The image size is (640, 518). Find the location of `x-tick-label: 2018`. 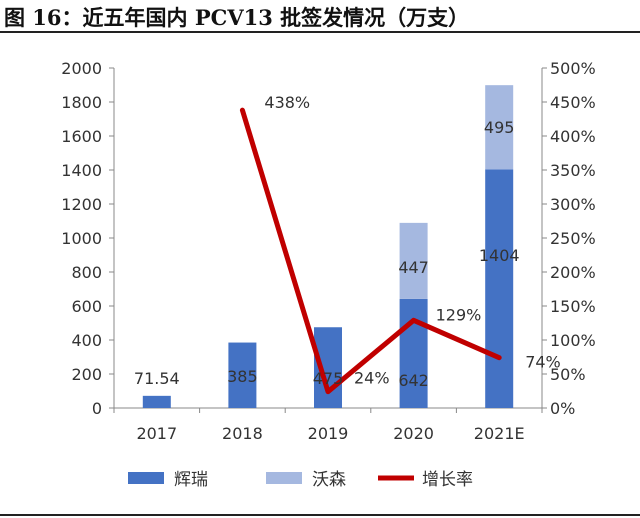

x-tick-label: 2018 is located at coordinates (242, 433).